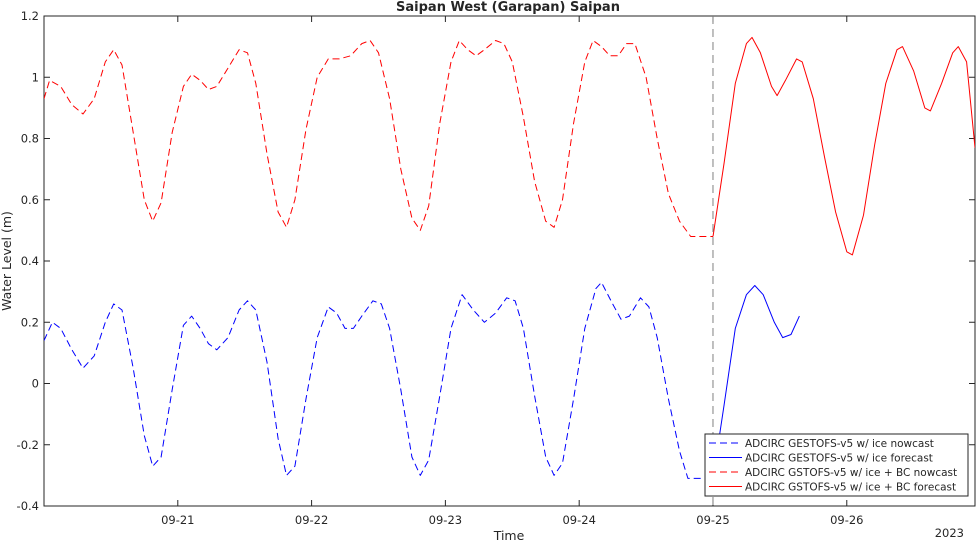  Describe the element at coordinates (851, 473) in the screenshot. I see `legend-entry-3: ADCIRC GSTOFS-v5 w/ ice + BC nowcast` at that location.